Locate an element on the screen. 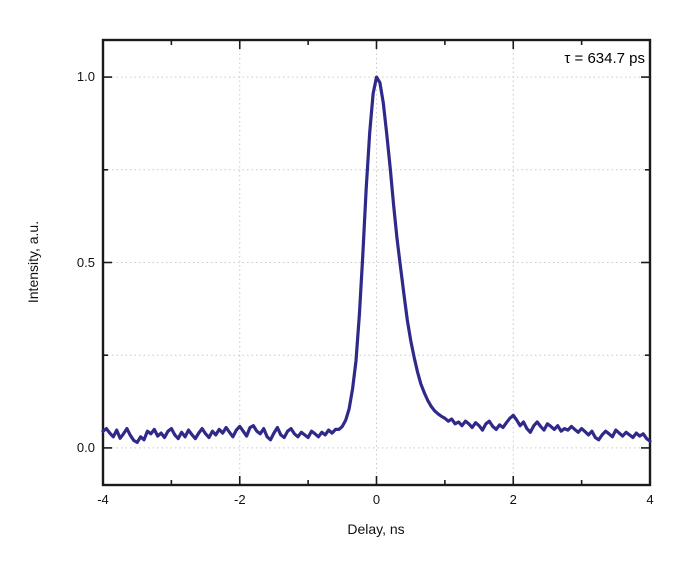 The image size is (700, 569). y-tick-label: 0.5 is located at coordinates (85, 262).